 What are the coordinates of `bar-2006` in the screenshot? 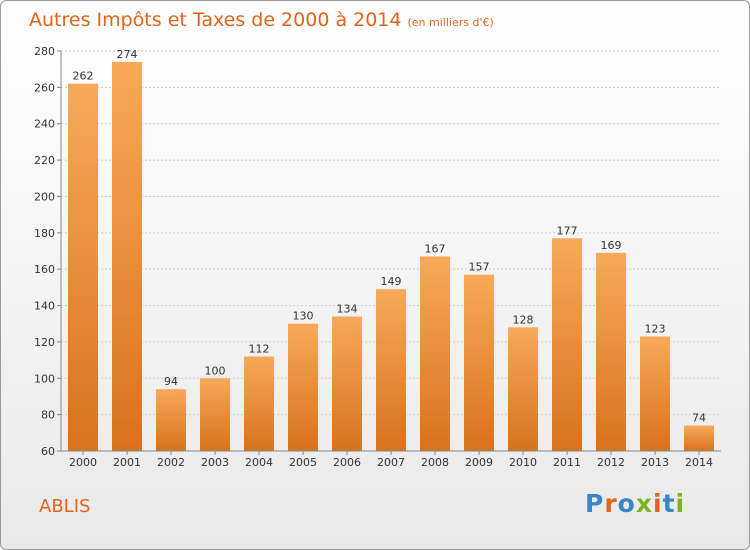 It's located at (347, 383).